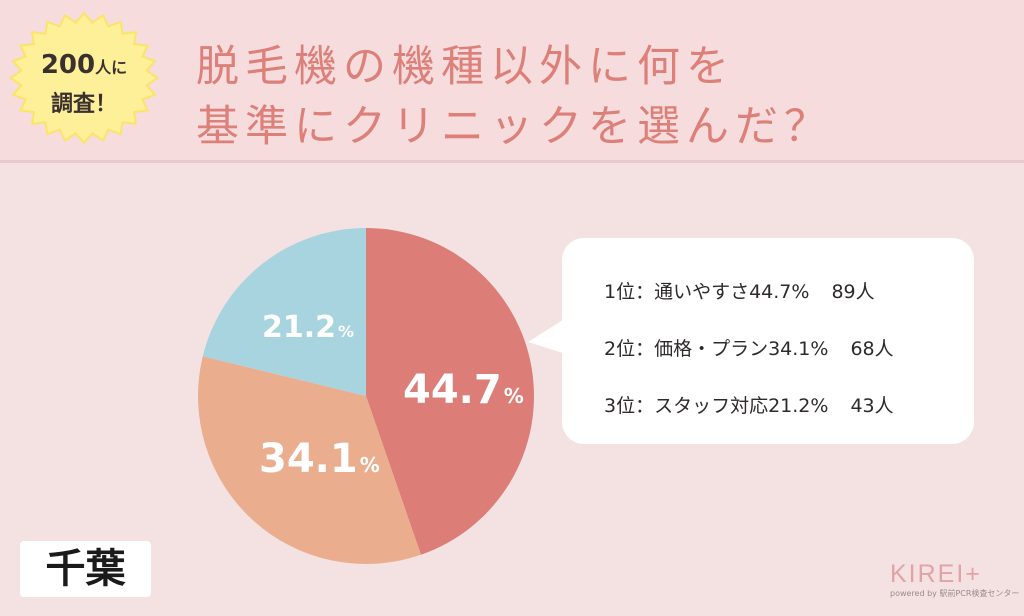 This screenshot has height=616, width=1024. Describe the element at coordinates (514, 127) in the screenshot. I see `page-title-line2: 基準にクリニックを選んだ？` at that location.